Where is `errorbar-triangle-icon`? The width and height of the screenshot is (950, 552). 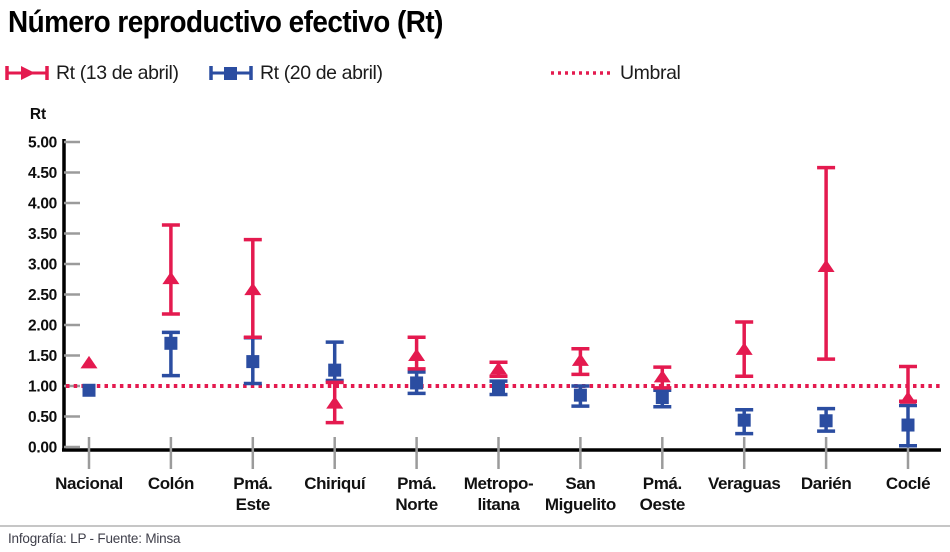
errorbar-triangle-icon is located at coordinates (27, 73).